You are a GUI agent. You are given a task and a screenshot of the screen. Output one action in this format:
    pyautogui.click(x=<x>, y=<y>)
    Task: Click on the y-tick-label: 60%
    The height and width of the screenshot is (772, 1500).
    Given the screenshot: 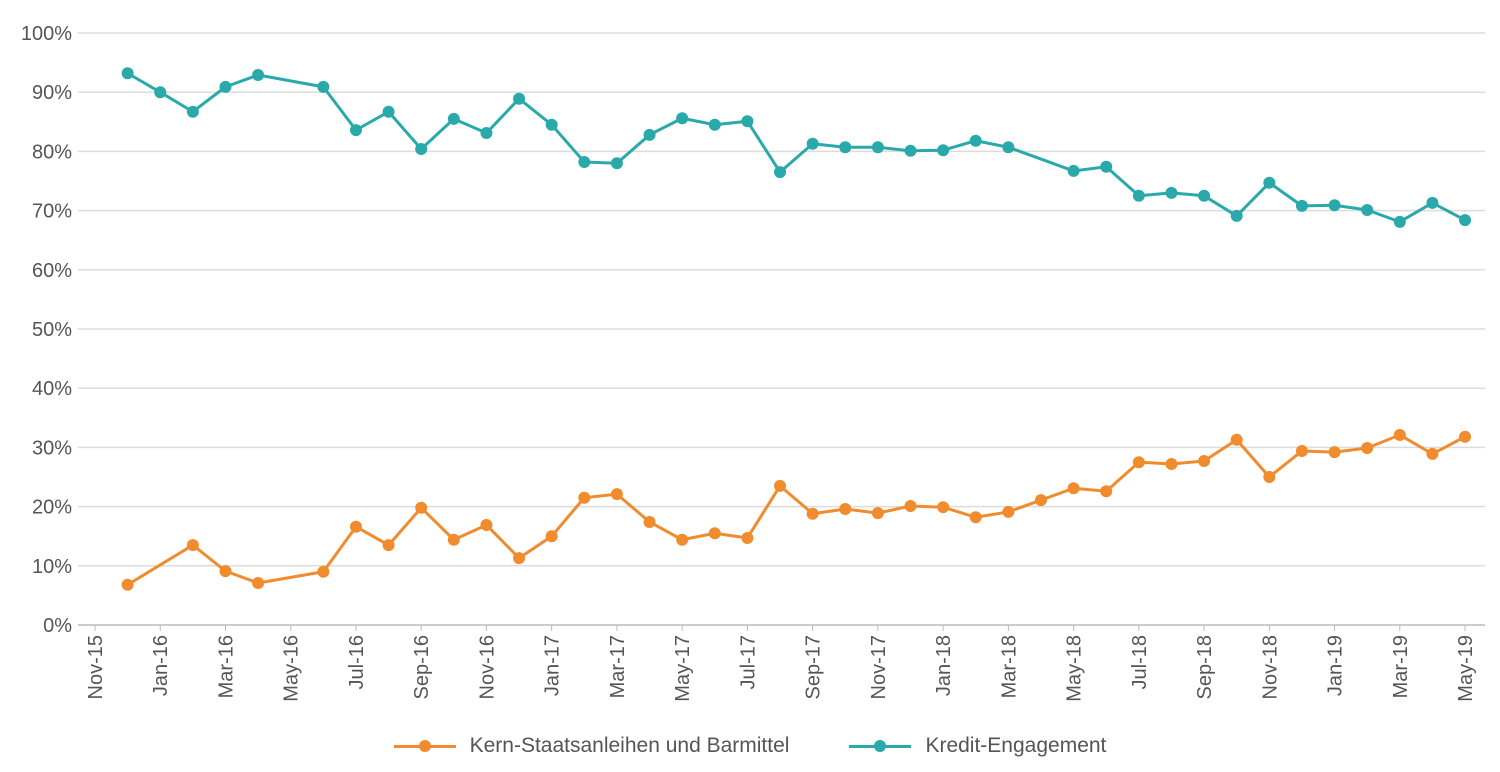 What is the action you would take?
    pyautogui.click(x=52, y=271)
    